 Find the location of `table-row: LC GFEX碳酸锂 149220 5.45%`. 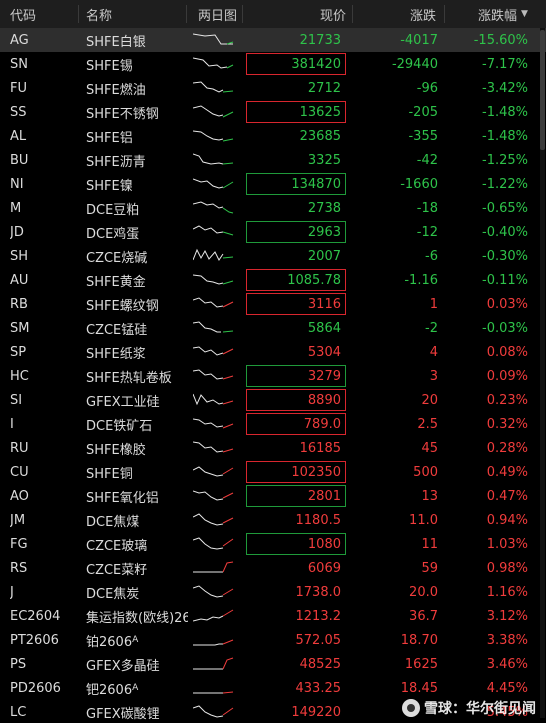

table-row: LC GFEX碳酸锂 149220 5.45% is located at coordinates (273, 711).